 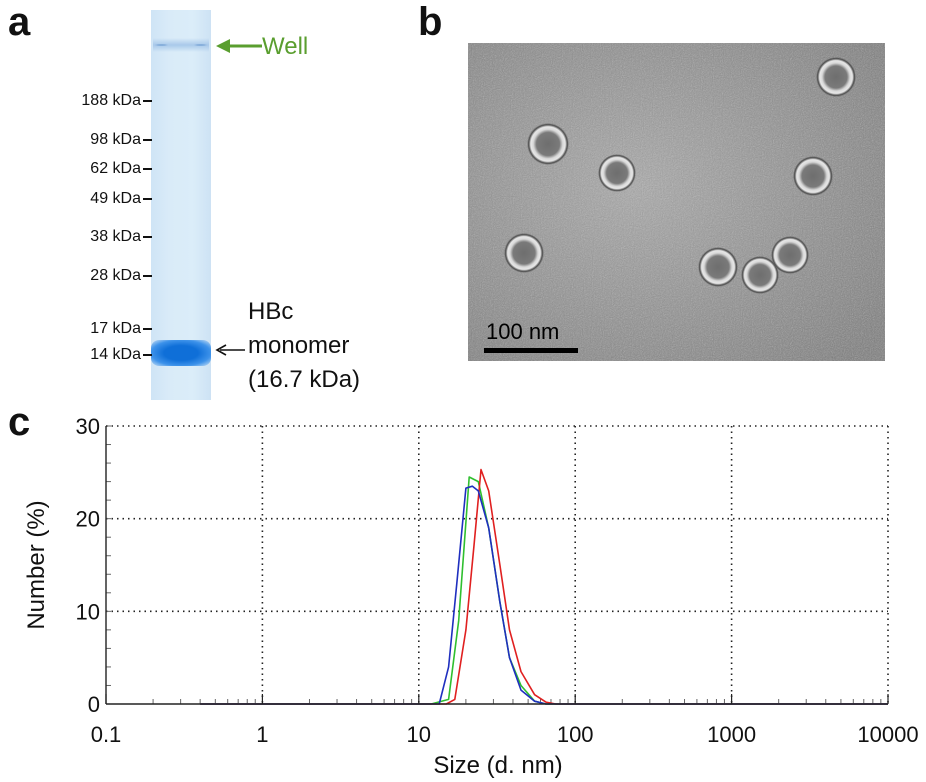 I want to click on marker-98: 98 kDa, so click(x=121, y=140).